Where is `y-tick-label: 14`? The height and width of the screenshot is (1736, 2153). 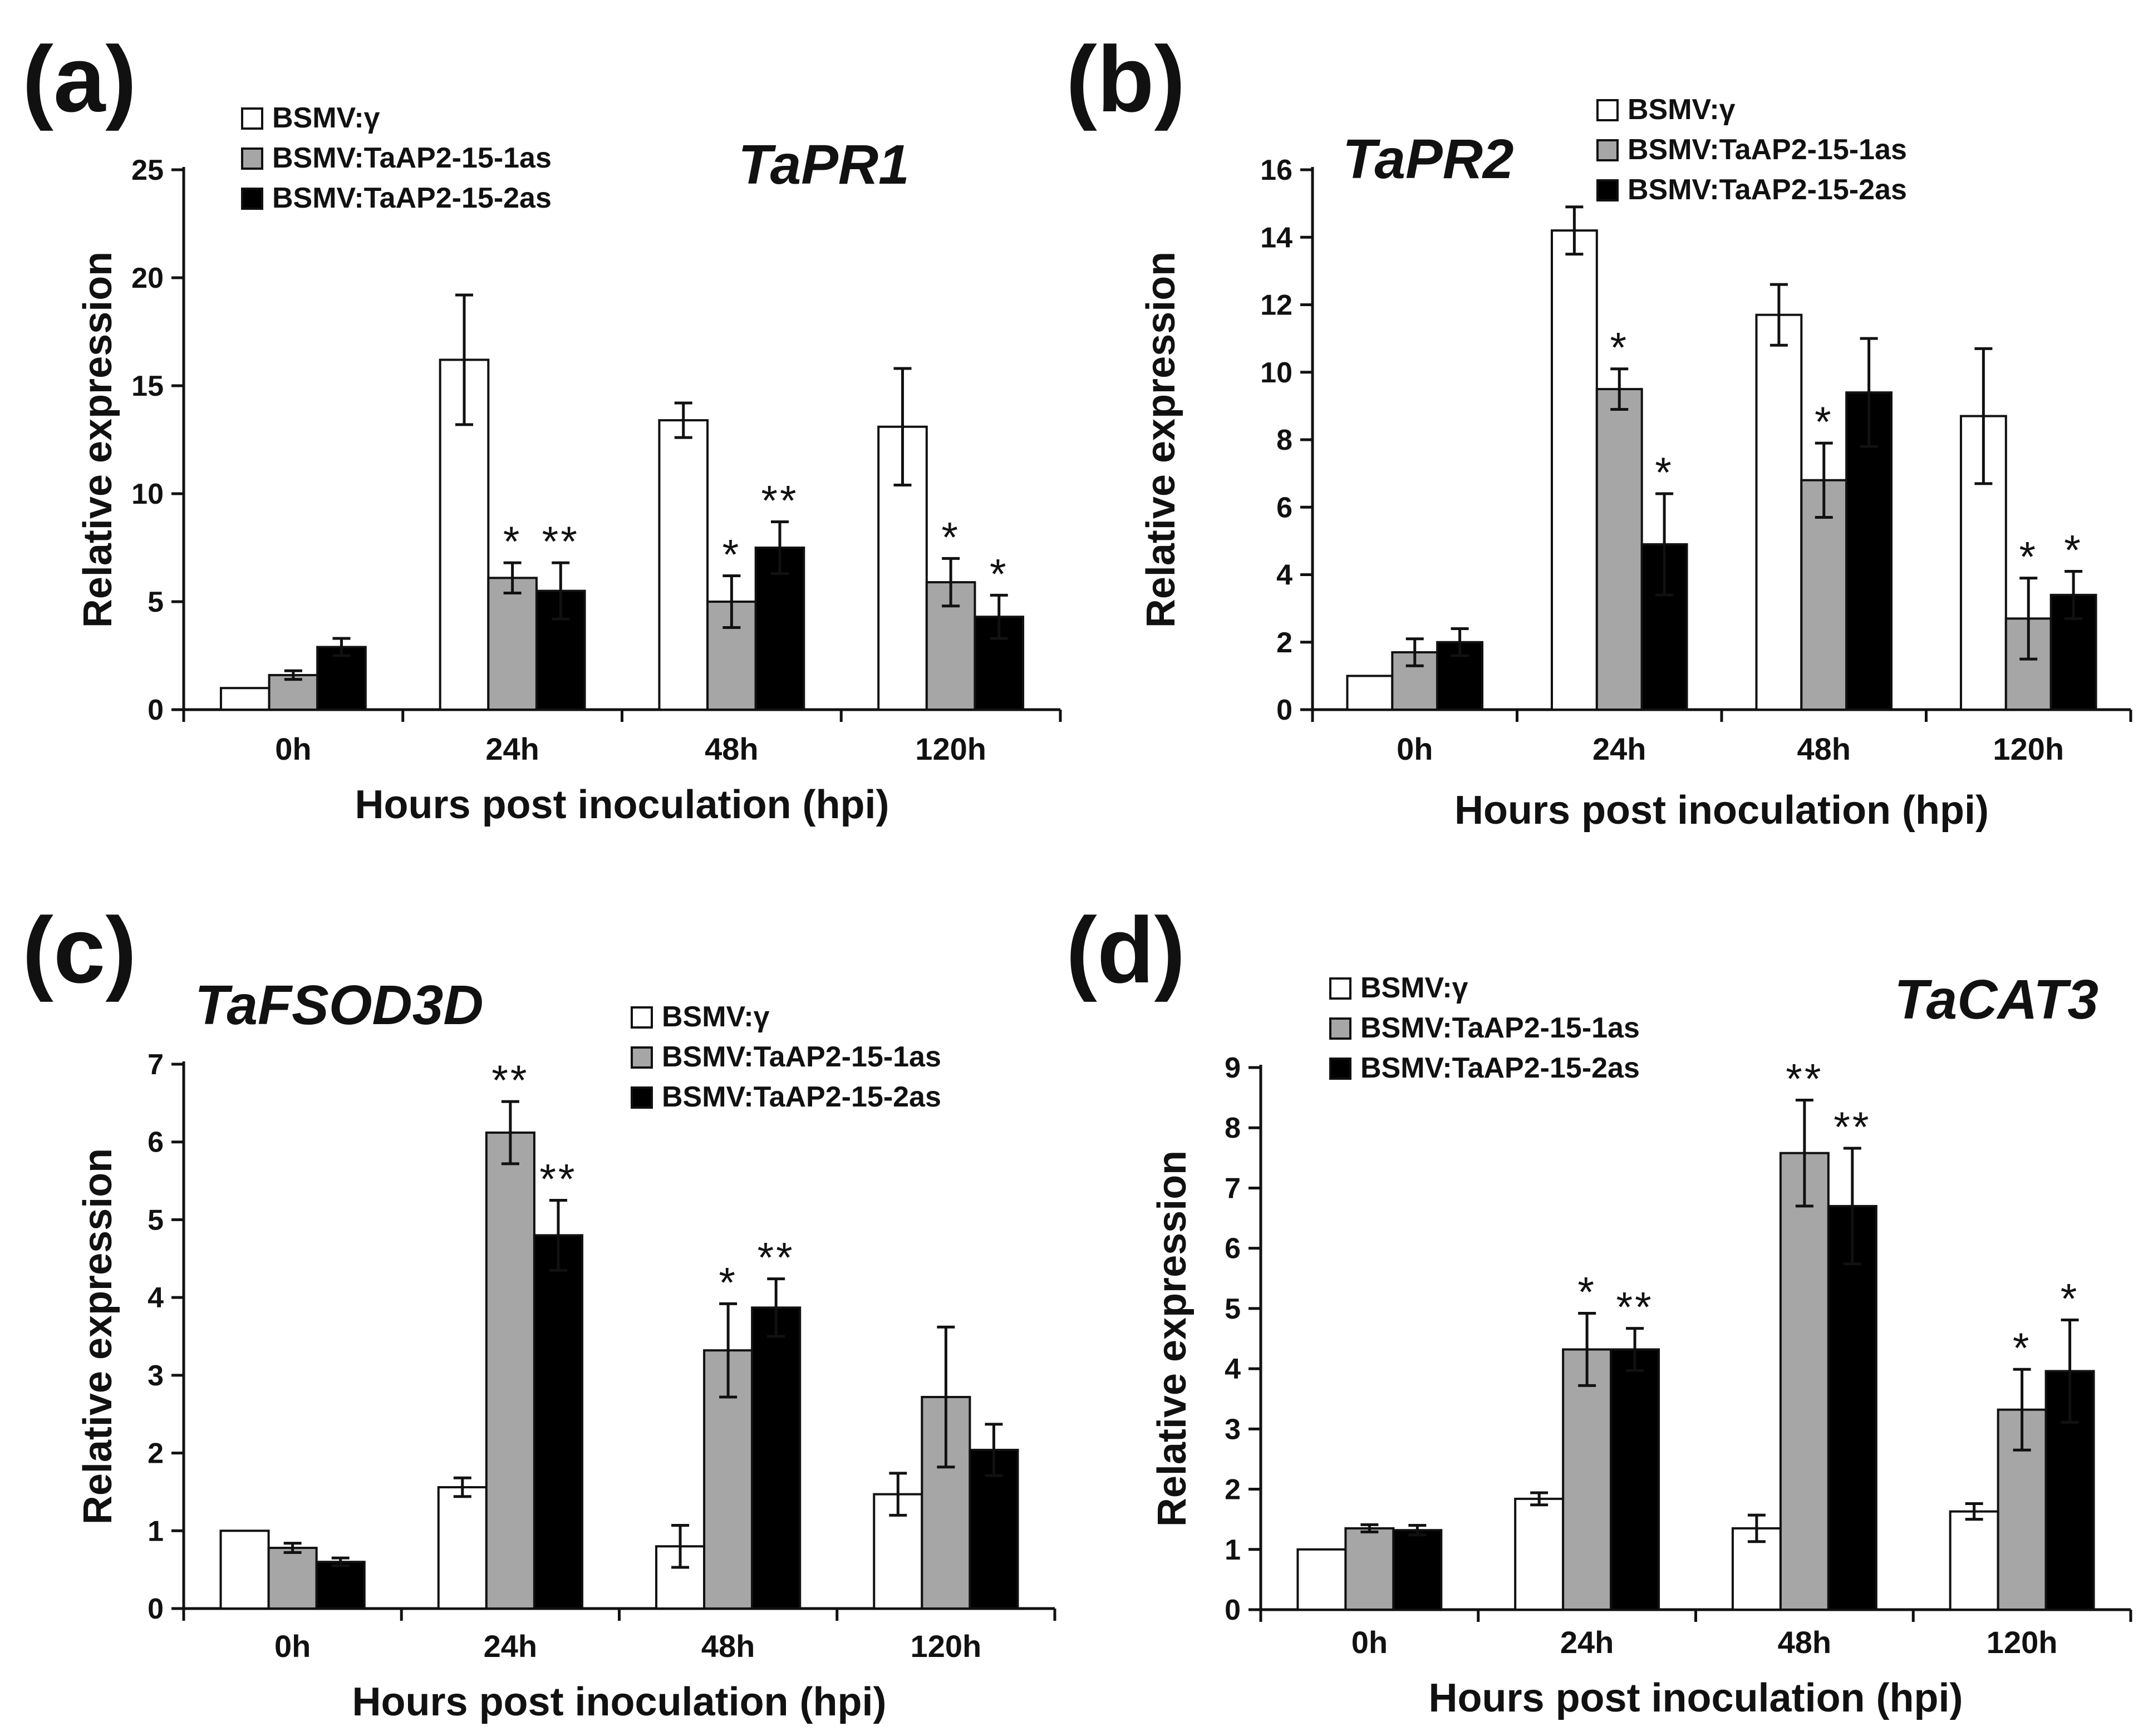
y-tick-label: 14 is located at coordinates (1276, 238).